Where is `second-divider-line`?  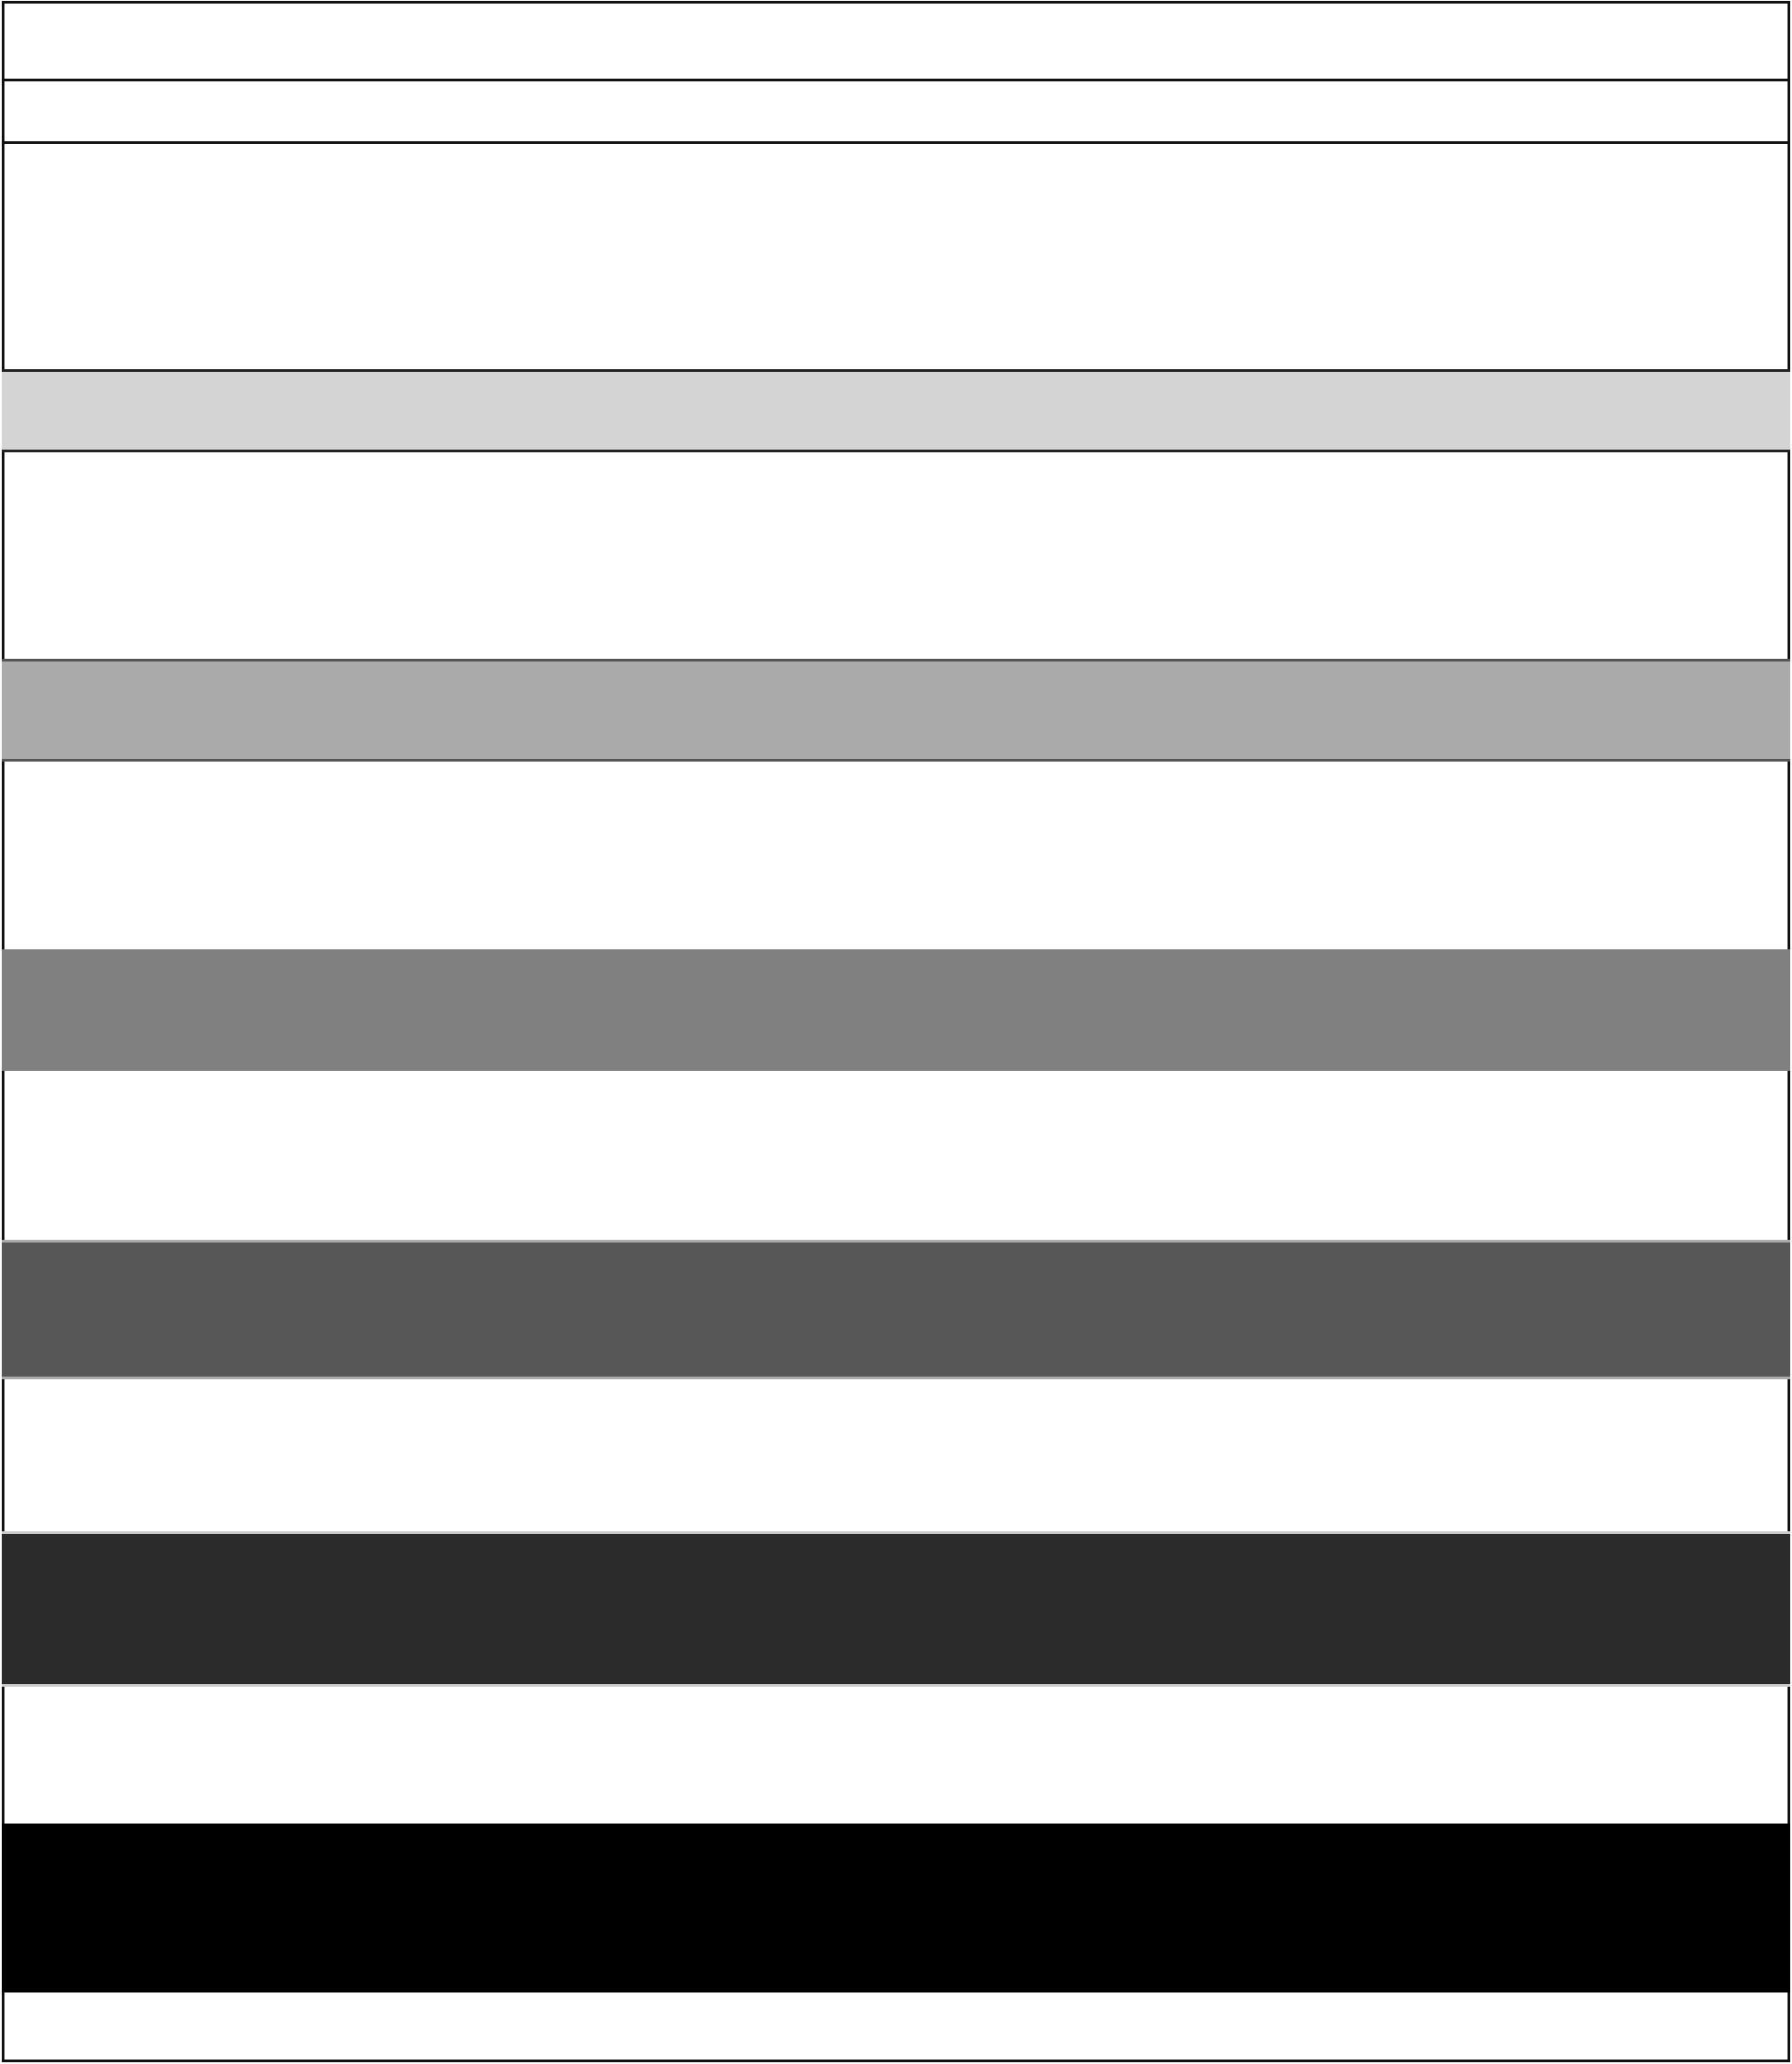
second-divider-line is located at coordinates (896, 143).